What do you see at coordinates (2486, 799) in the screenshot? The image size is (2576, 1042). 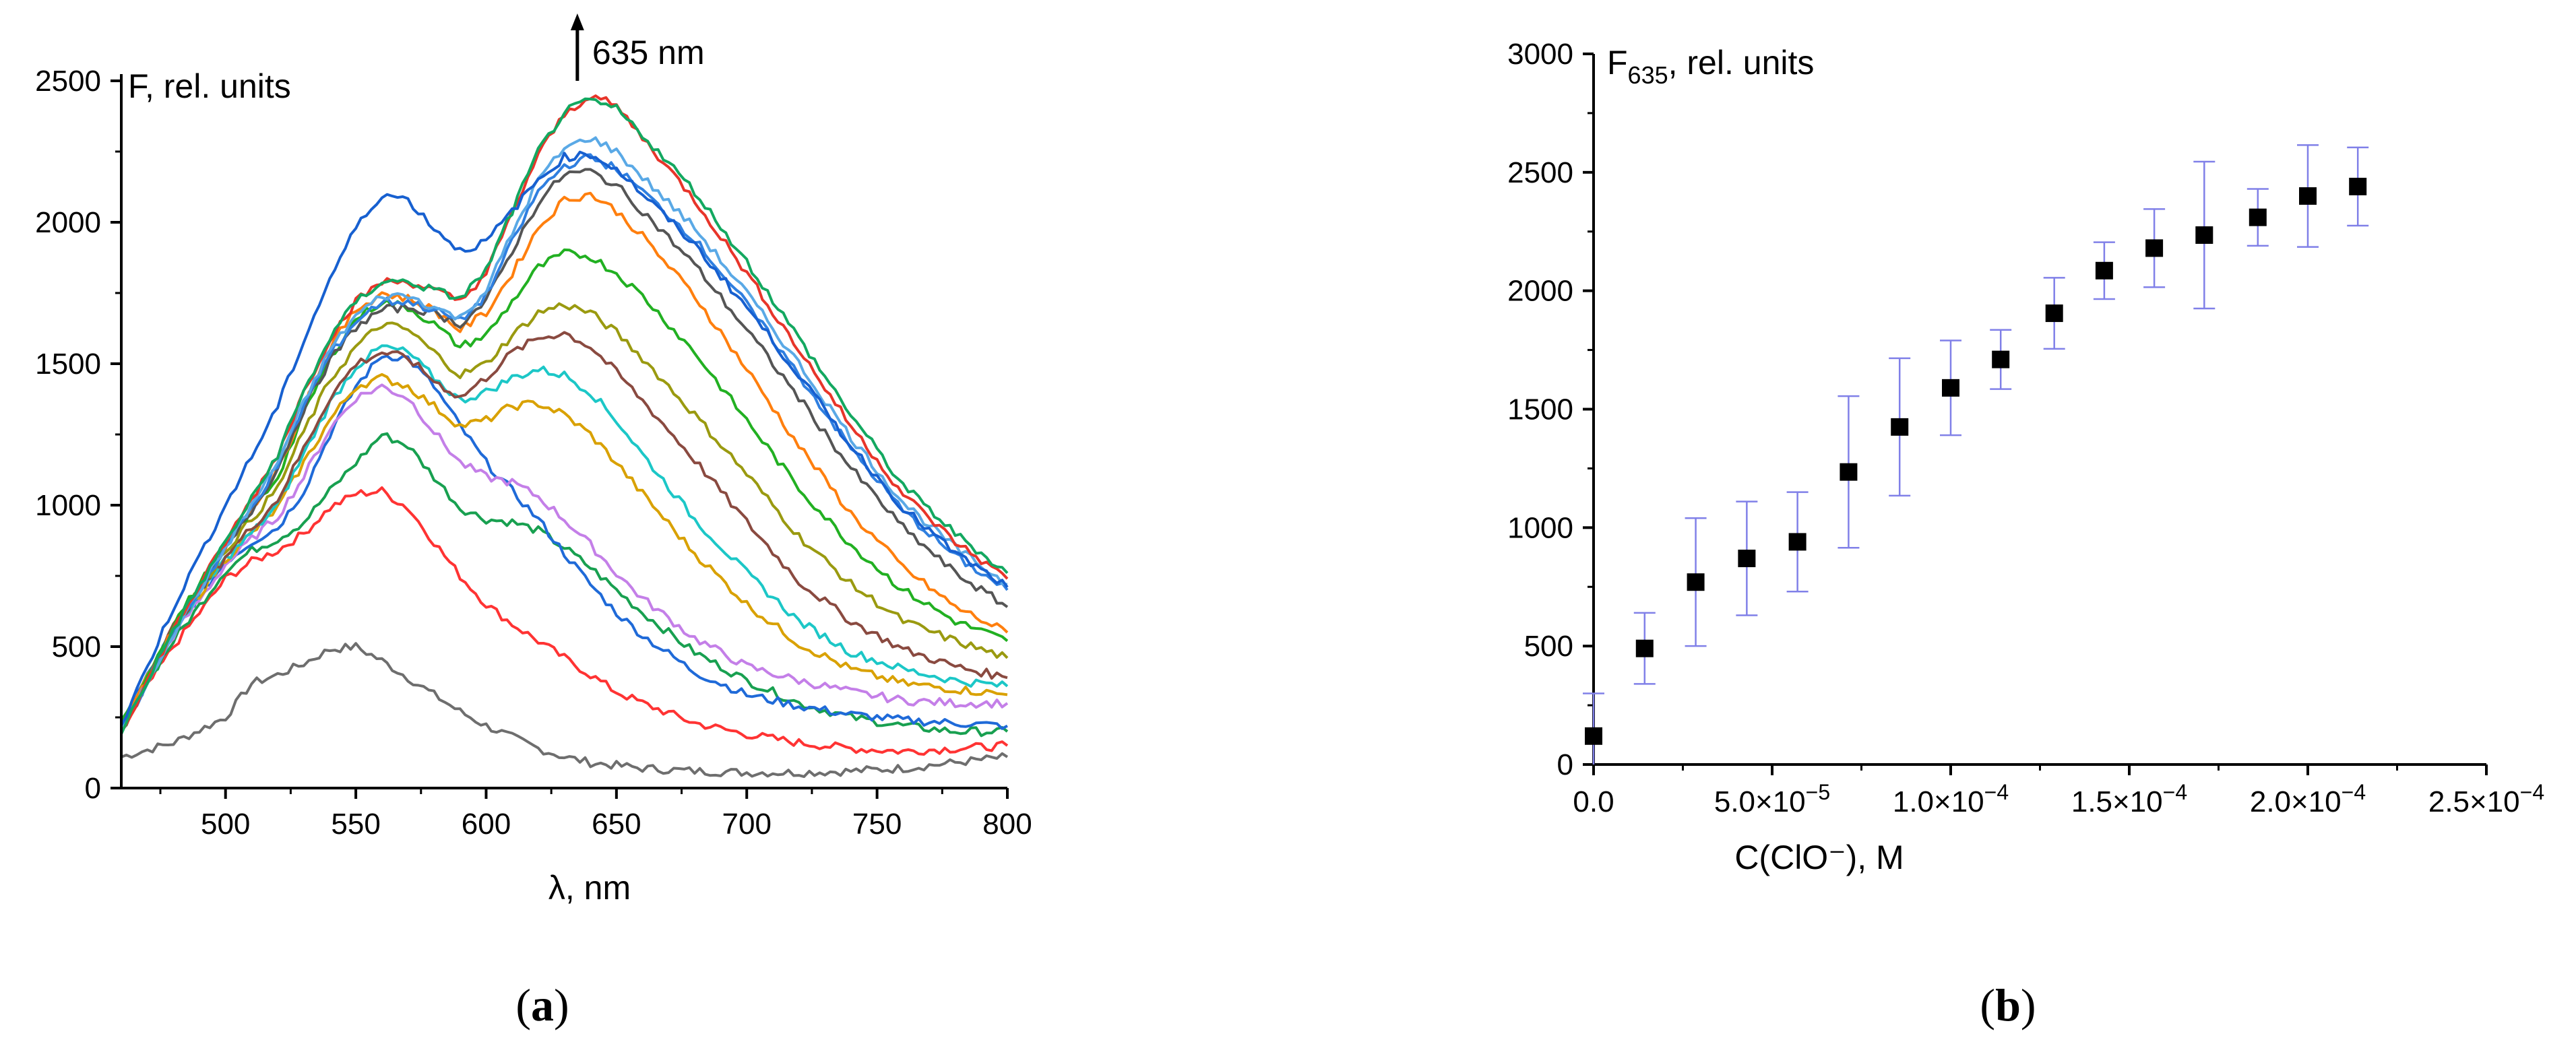 I see `chart-b-x-tick-label-5: 2.5×10⁻⁴` at bounding box center [2486, 799].